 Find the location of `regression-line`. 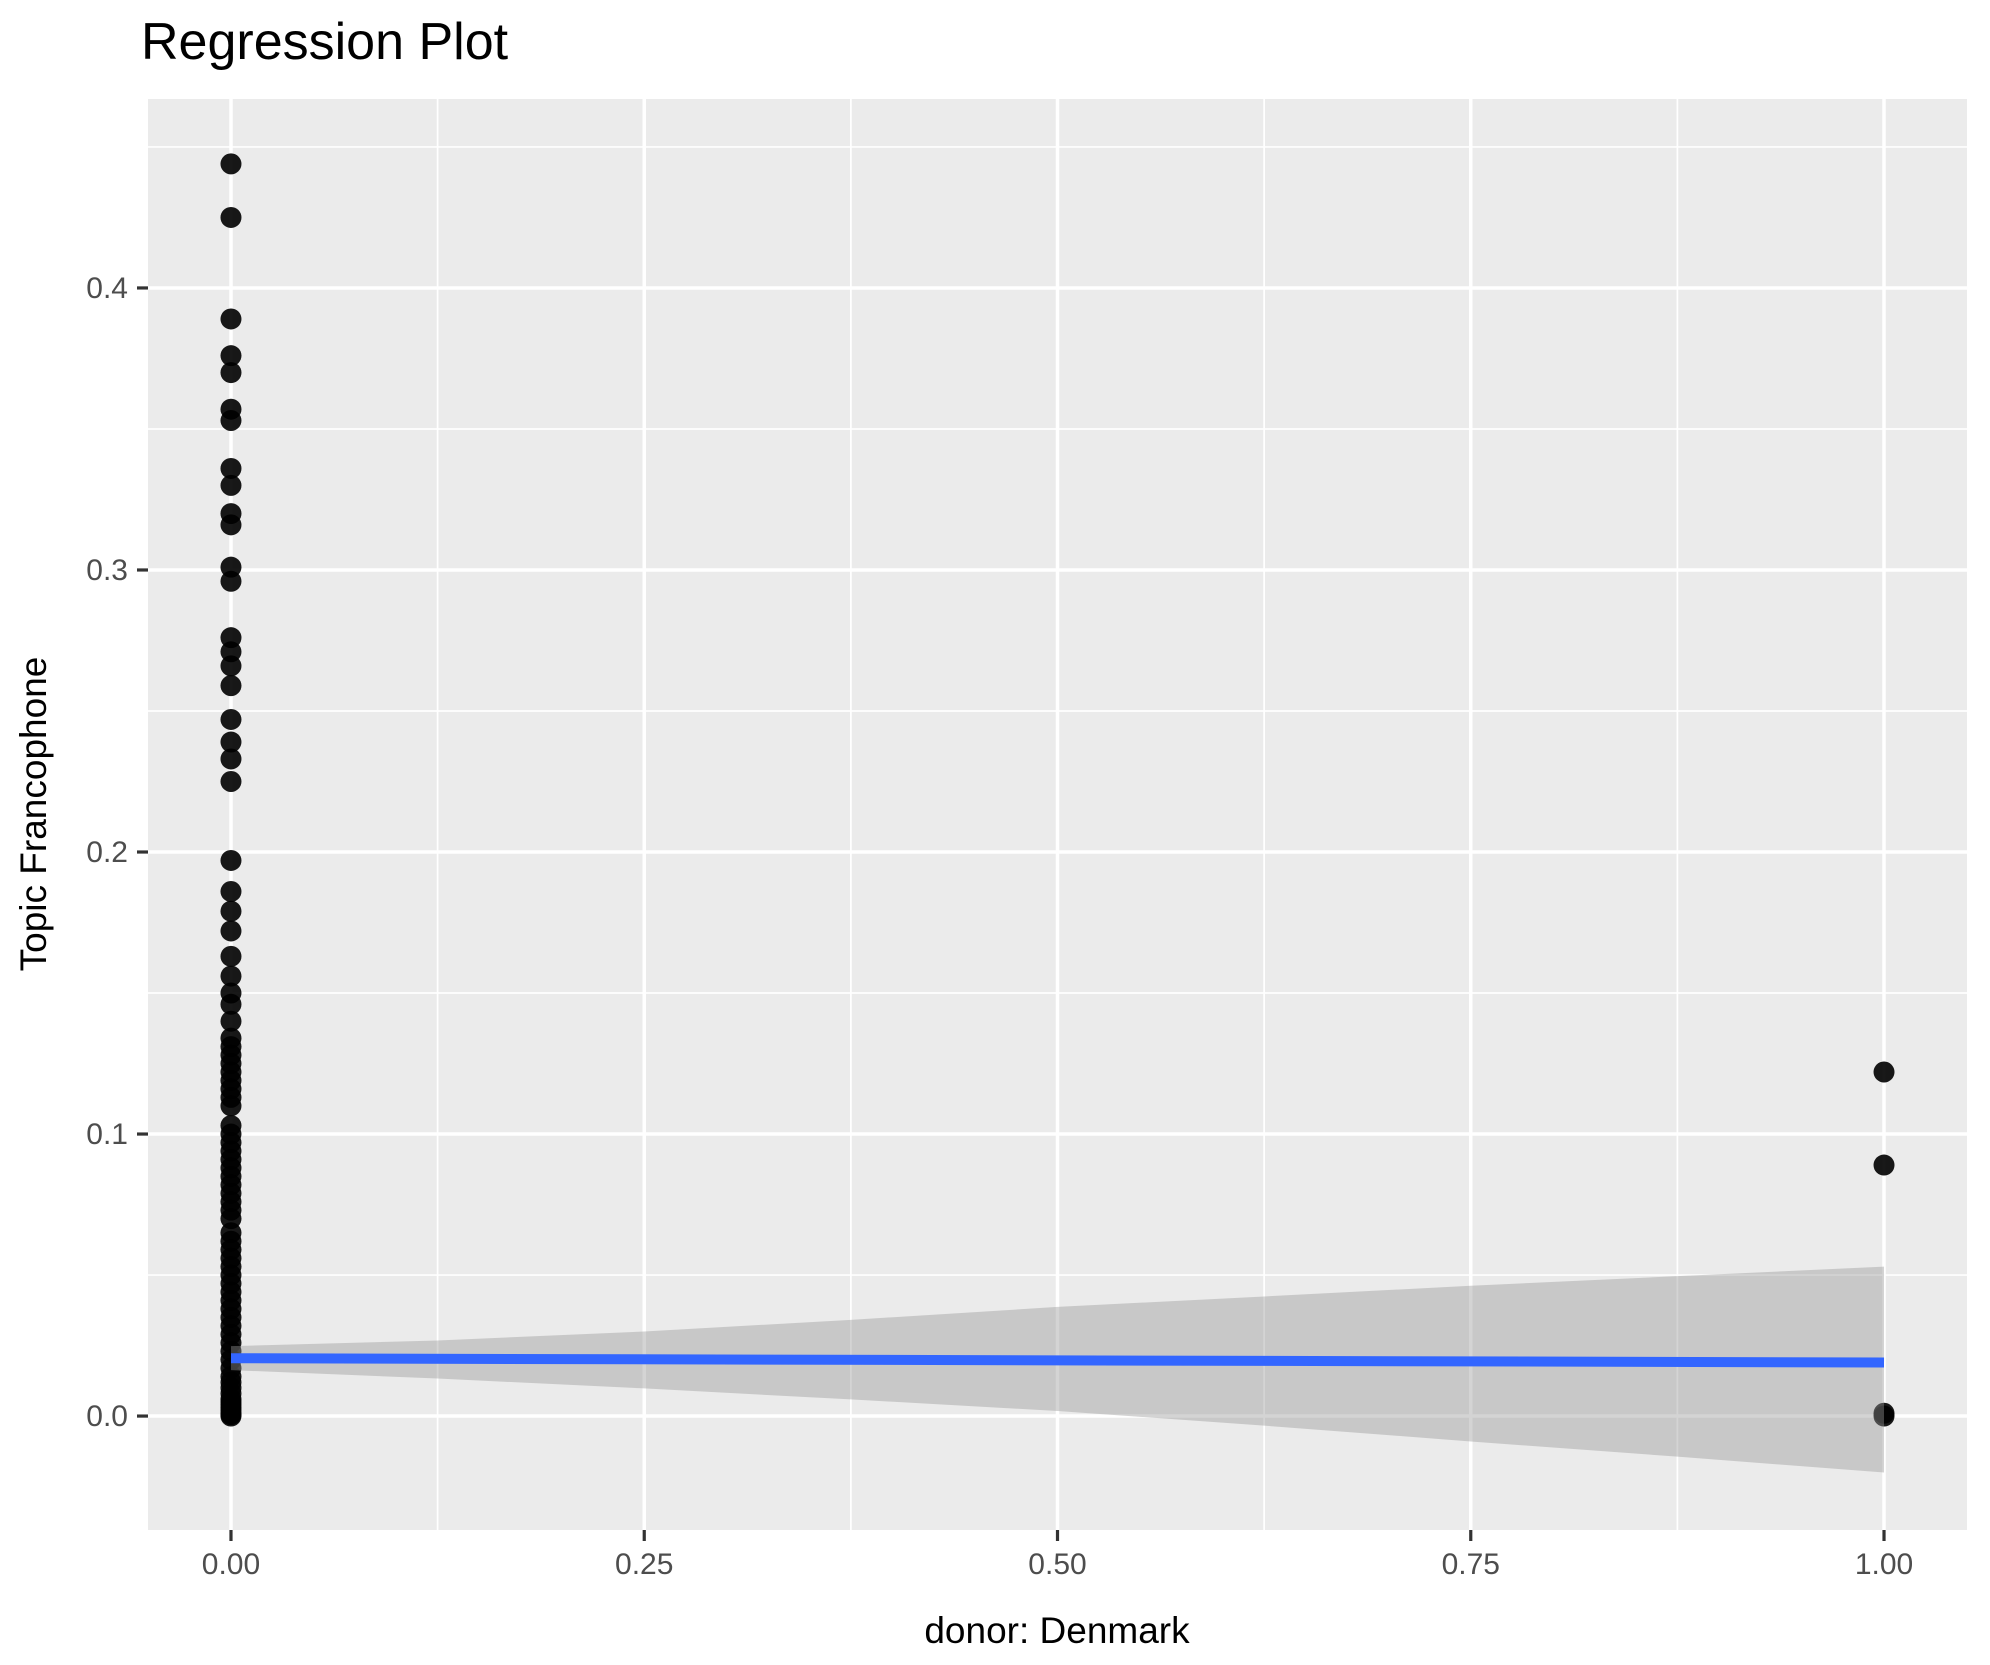

regression-line is located at coordinates (1057, 1360).